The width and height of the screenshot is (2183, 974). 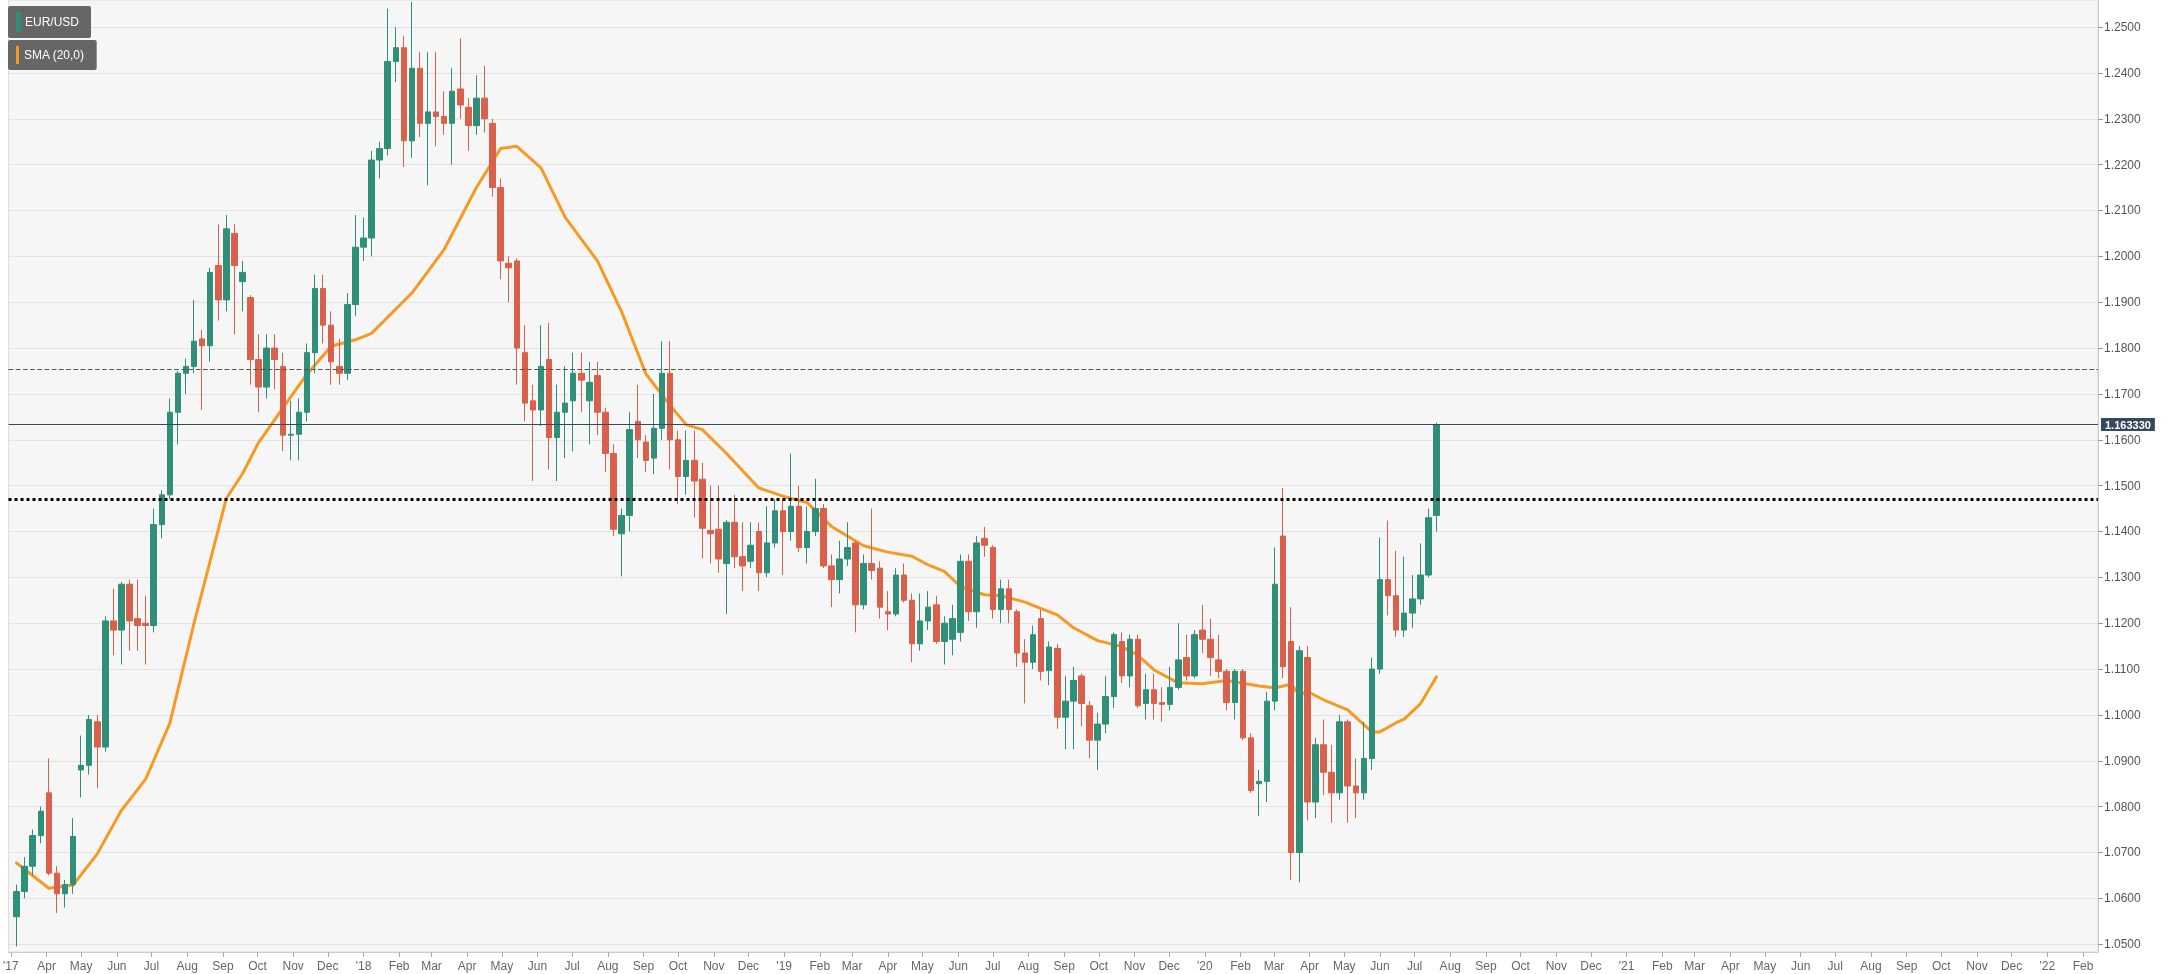 What do you see at coordinates (2123, 531) in the screenshot?
I see `y-tick-label: 1.1400` at bounding box center [2123, 531].